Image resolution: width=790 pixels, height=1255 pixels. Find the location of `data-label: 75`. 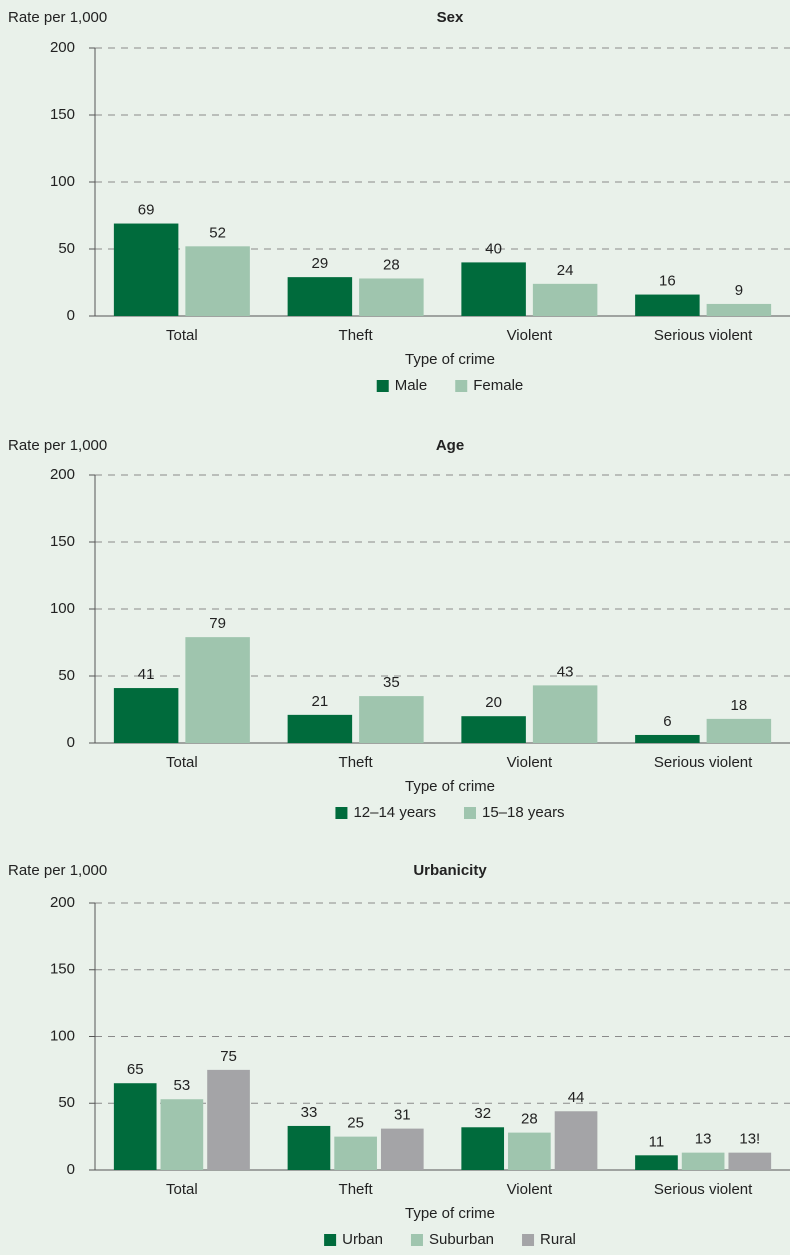

data-label: 75 is located at coordinates (228, 1056).